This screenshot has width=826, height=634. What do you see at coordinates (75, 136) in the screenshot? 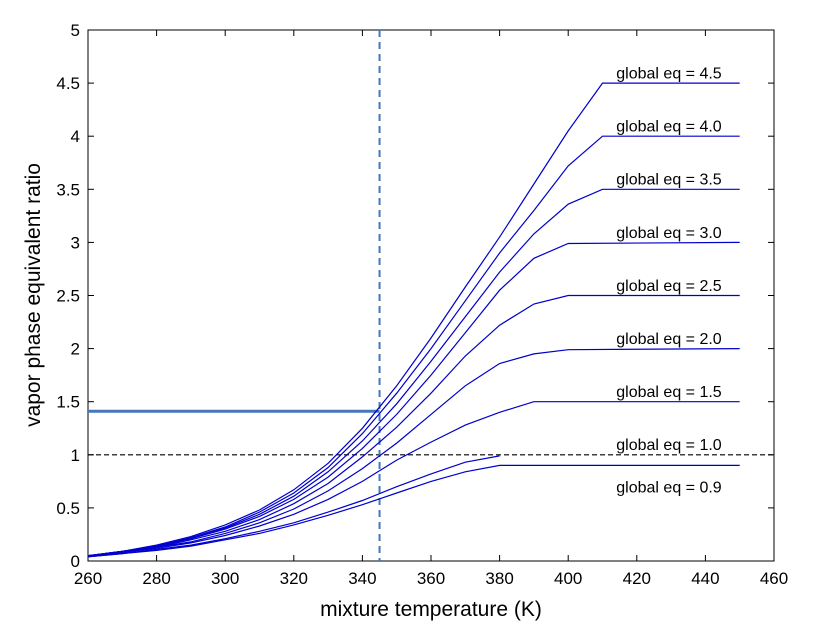
I see `y-tick-label: 4` at bounding box center [75, 136].